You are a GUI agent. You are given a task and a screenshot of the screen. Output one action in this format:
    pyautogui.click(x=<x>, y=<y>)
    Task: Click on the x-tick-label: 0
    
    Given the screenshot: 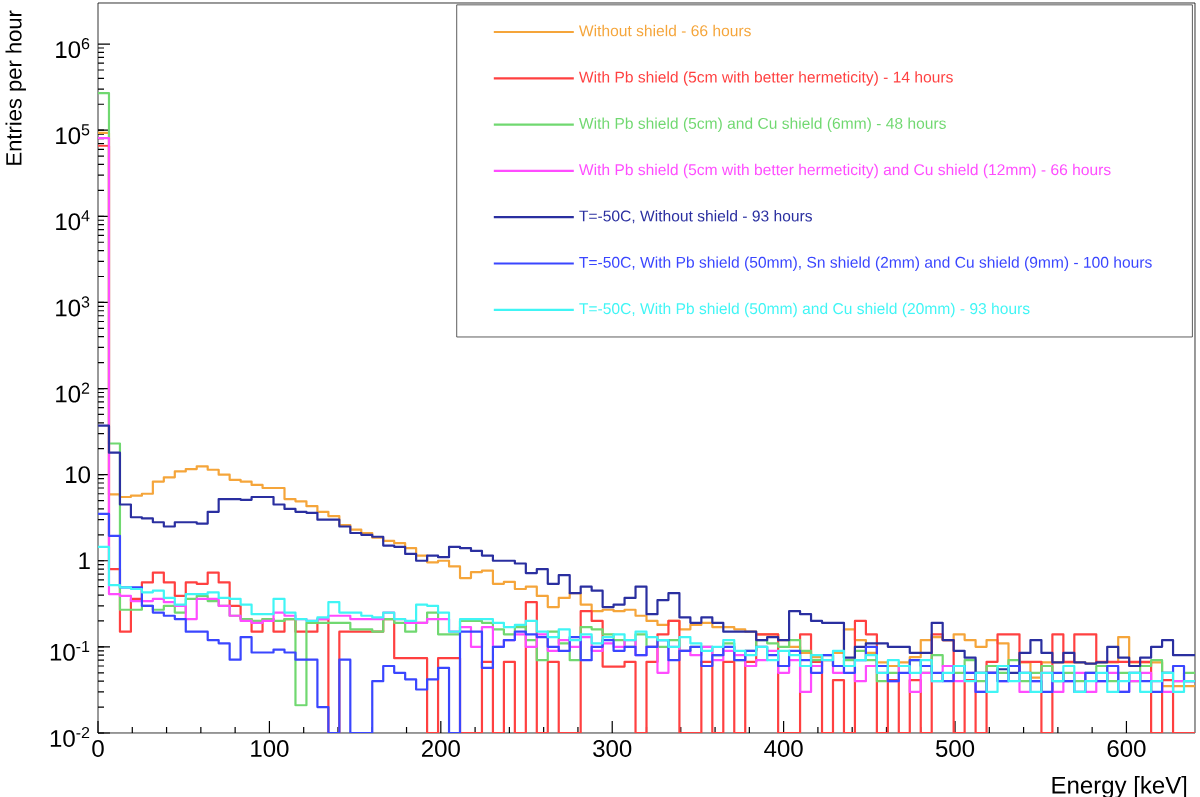 What is the action you would take?
    pyautogui.click(x=98, y=749)
    